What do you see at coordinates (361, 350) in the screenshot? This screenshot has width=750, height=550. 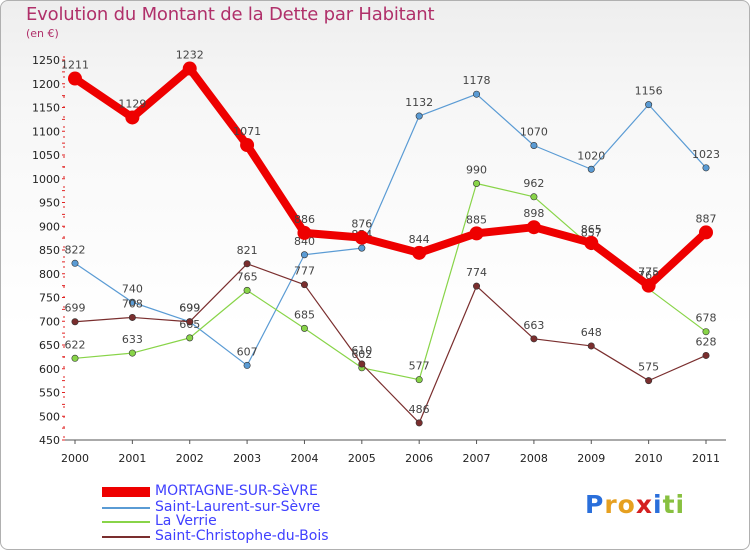 I see `data-label: 610` at bounding box center [361, 350].